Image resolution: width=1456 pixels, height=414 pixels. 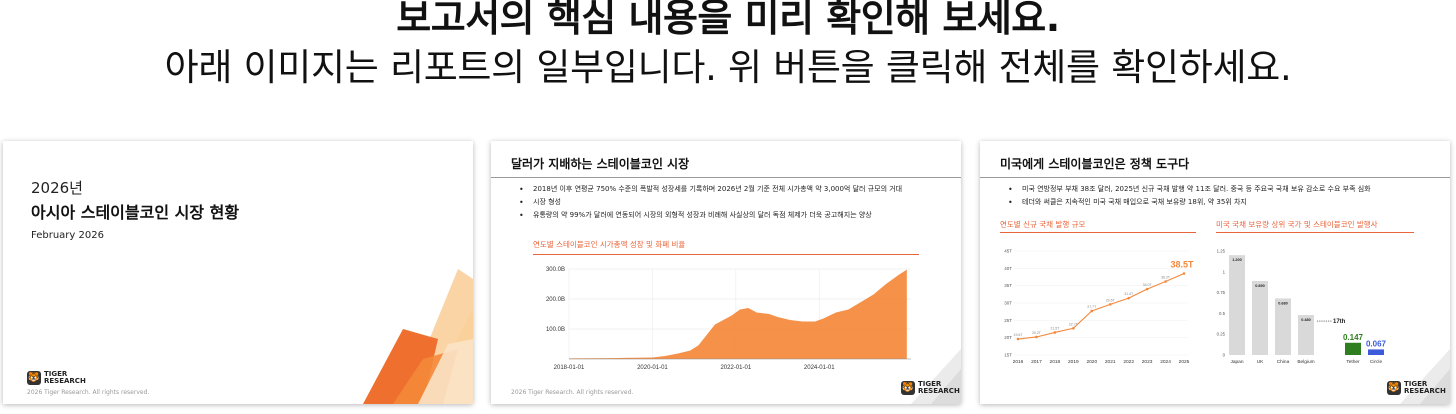 I want to click on x-tick-label: 2022, so click(x=1128, y=362).